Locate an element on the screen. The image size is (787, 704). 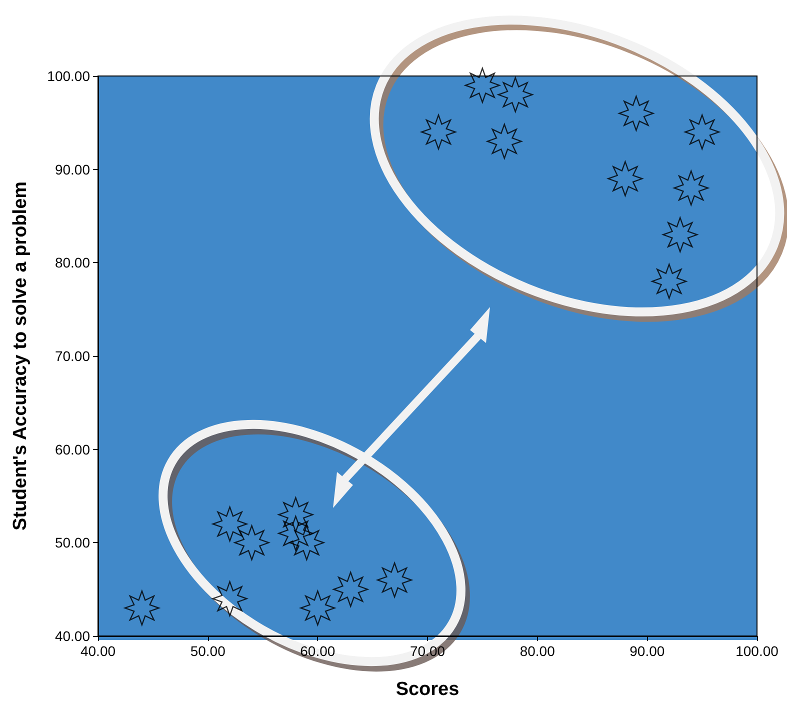
x-tick-label: 100.00 is located at coordinates (757, 651).